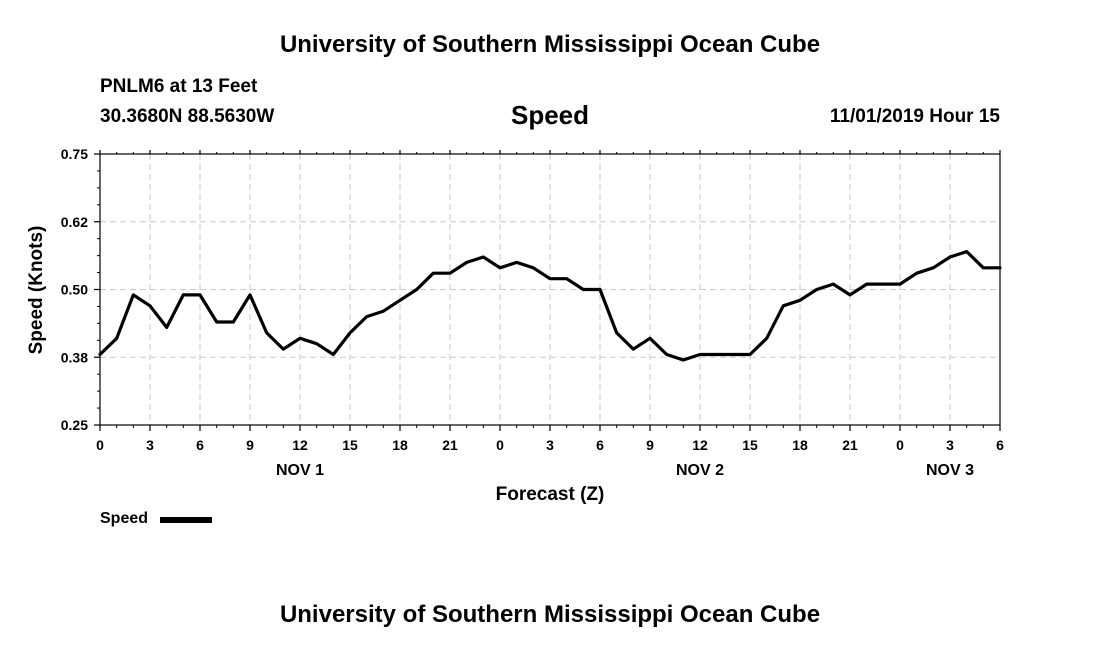 This screenshot has width=1100, height=650. I want to click on series-line-speed, so click(550, 306).